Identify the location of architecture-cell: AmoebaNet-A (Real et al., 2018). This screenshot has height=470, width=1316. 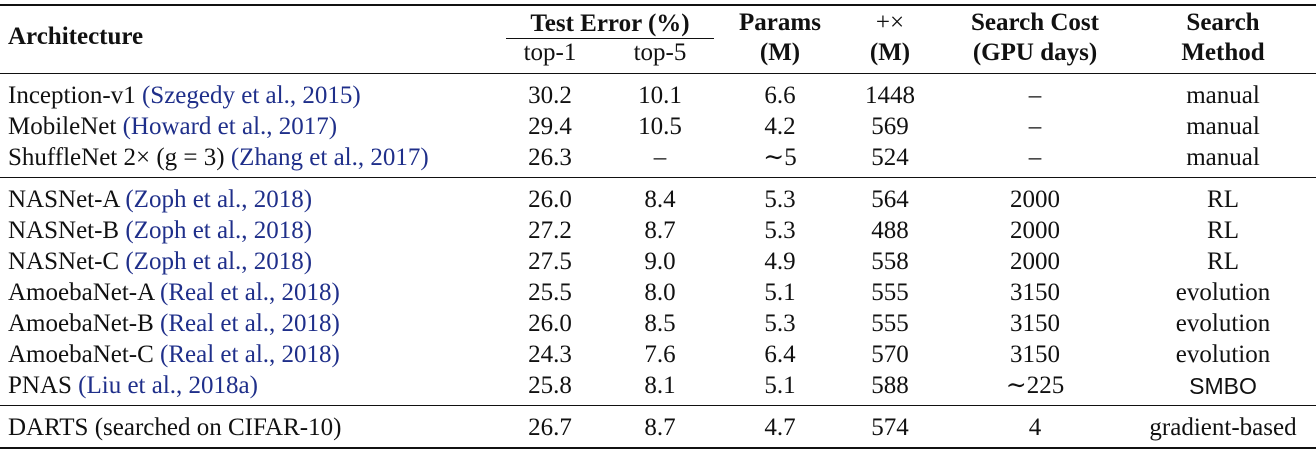
(250, 292).